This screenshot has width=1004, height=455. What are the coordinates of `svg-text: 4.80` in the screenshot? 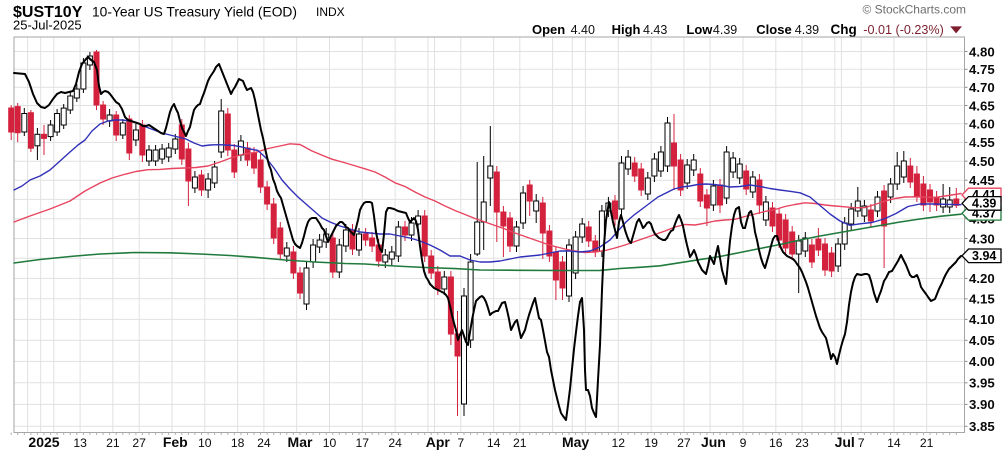 It's located at (982, 51).